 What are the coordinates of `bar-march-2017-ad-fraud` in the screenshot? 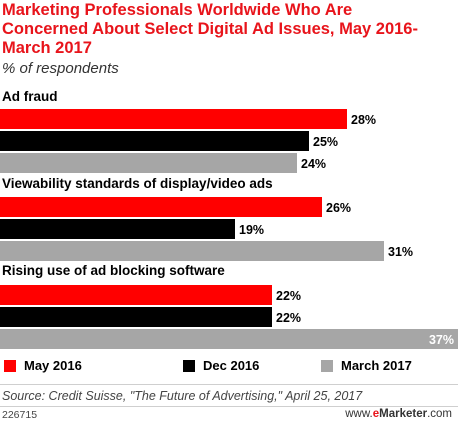 It's located at (148, 163).